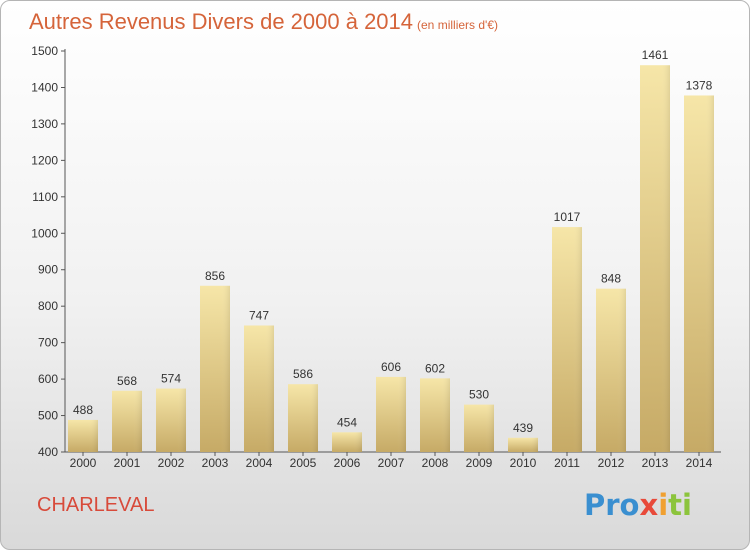 This screenshot has height=550, width=750. Describe the element at coordinates (44, 160) in the screenshot. I see `y-tick-label: 1200` at that location.